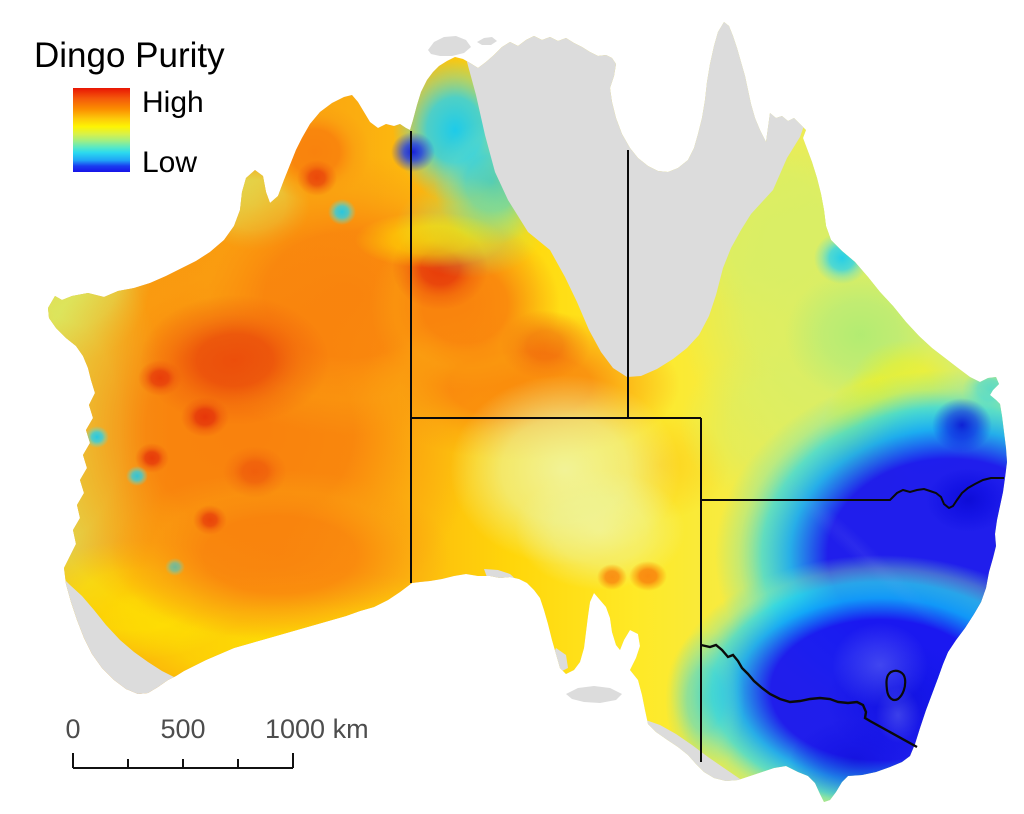  I want to click on legend-low-label: Low, so click(170, 162).